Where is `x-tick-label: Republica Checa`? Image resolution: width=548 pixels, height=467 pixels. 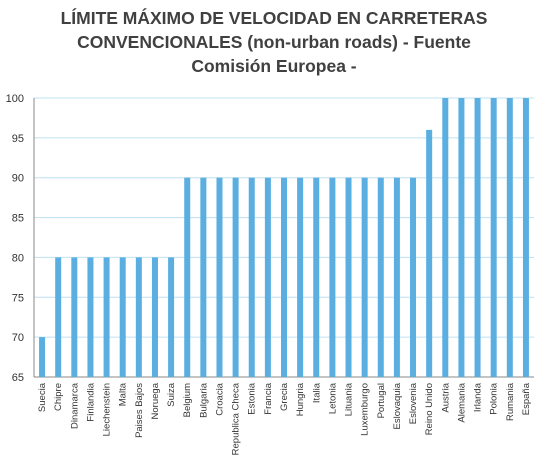
x-tick-label: Republica Checa is located at coordinates (236, 418).